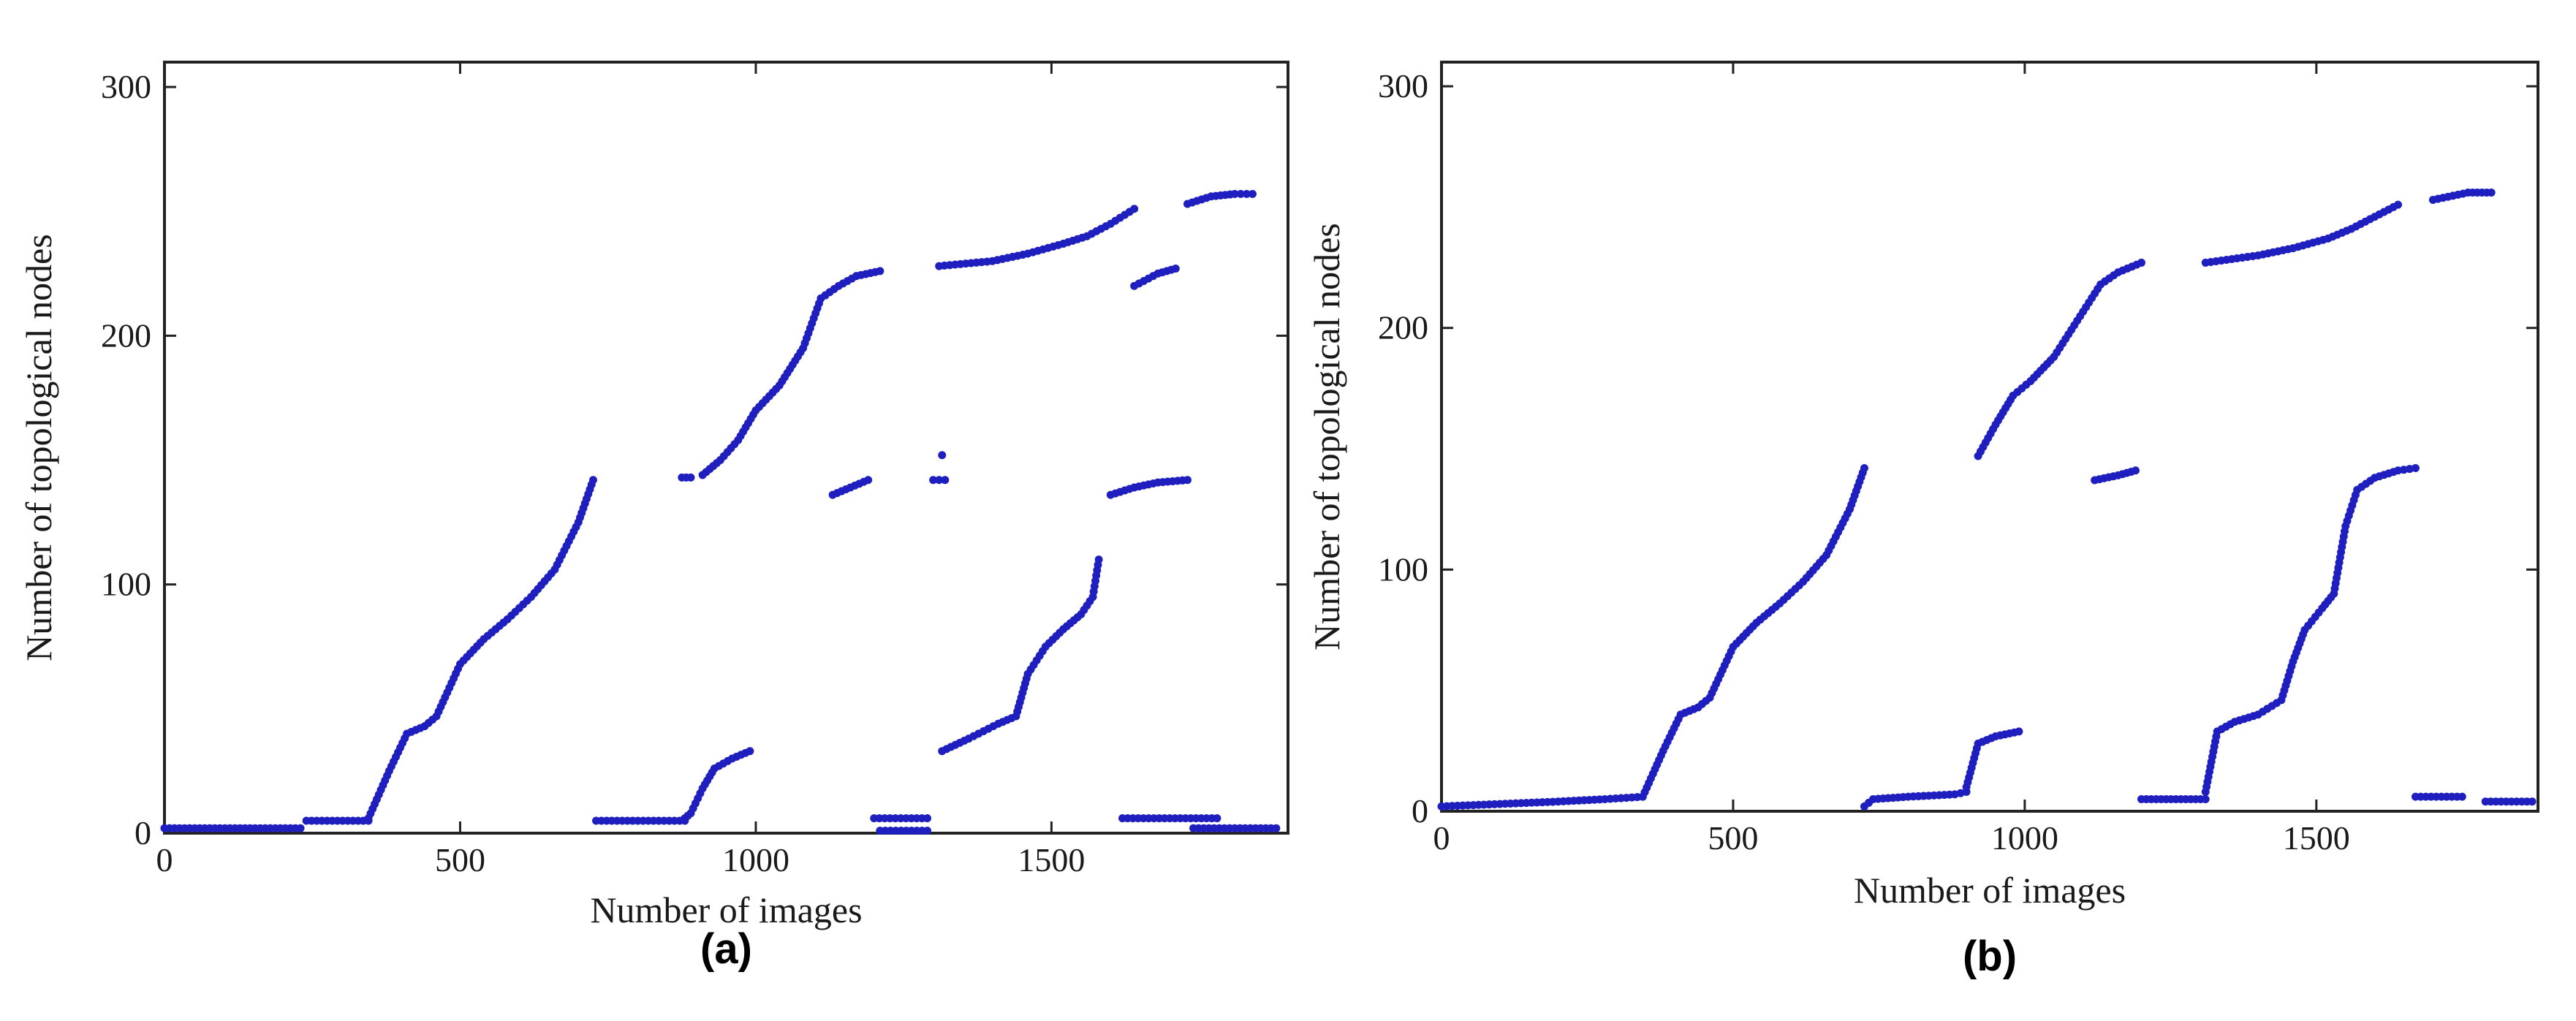  I want to click on panel-label: (b), so click(1990, 957).